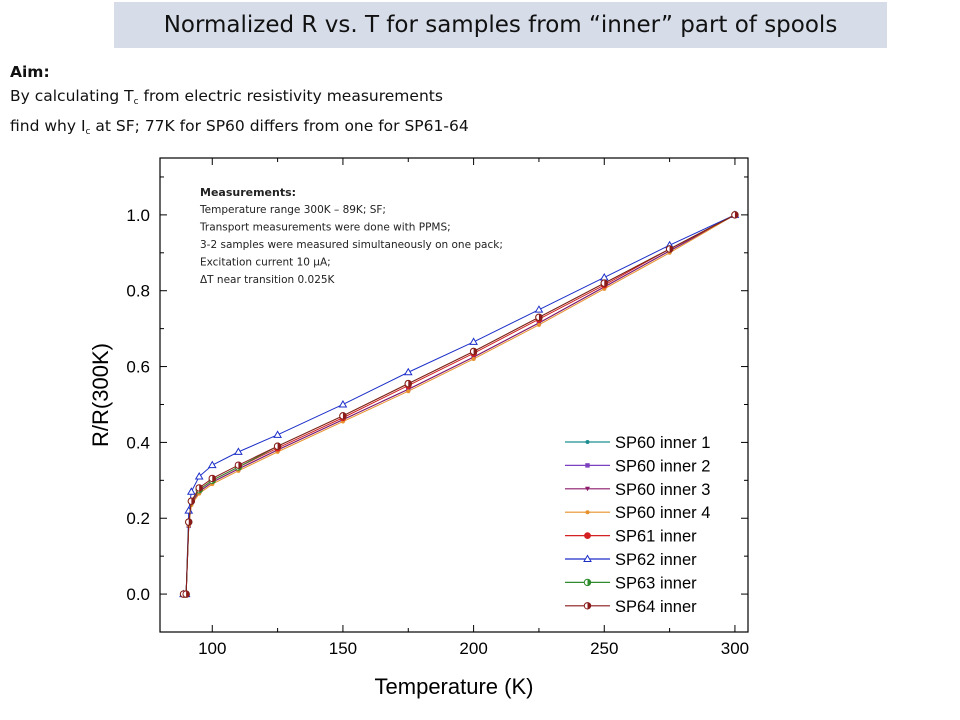  Describe the element at coordinates (656, 537) in the screenshot. I see `legend-label: SP61 inner` at that location.